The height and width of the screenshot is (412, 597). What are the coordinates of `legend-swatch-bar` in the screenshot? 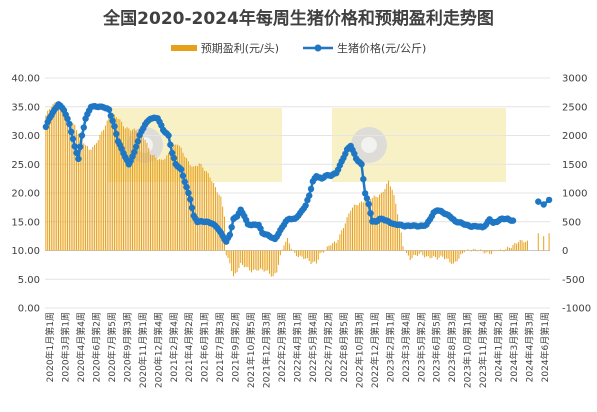 It's located at (183, 48).